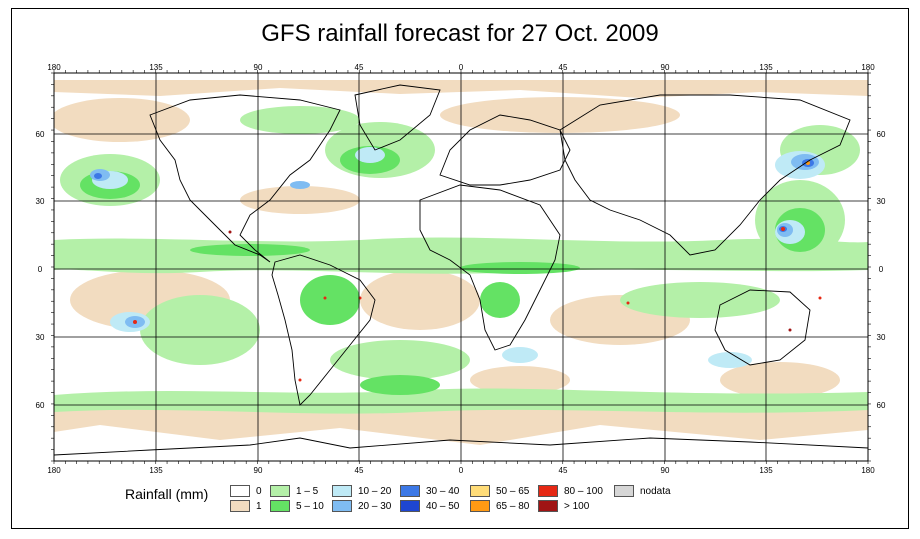 This screenshot has height=539, width=920. Describe the element at coordinates (259, 491) in the screenshot. I see `legend-label: 0` at that location.